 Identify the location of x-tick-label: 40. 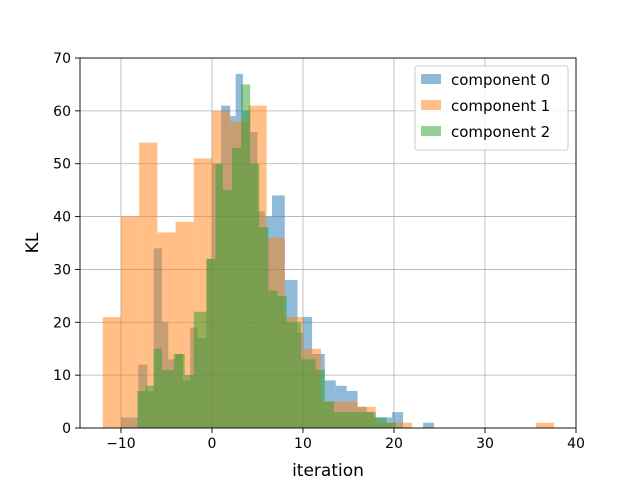
(576, 444).